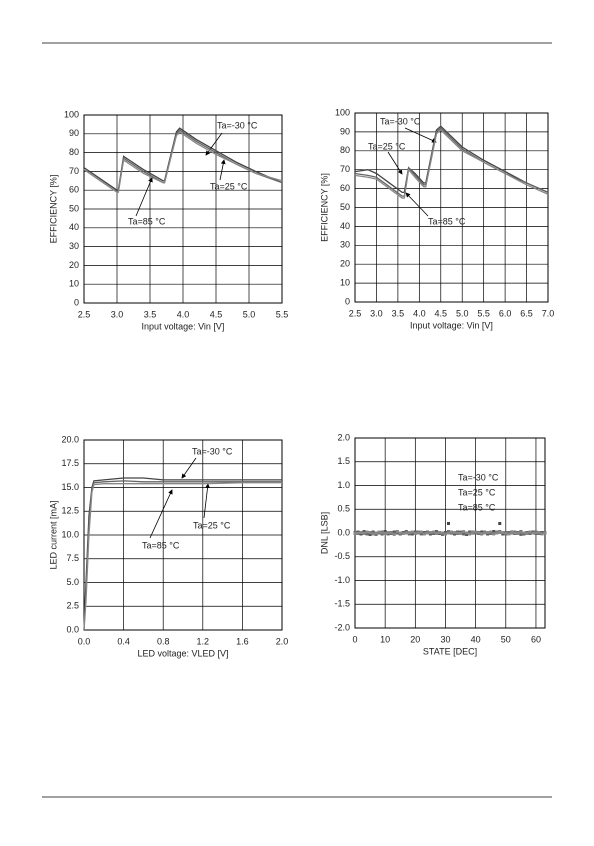 This screenshot has width=594, height=846. I want to click on x-axis-label: STATE [DEC], so click(450, 651).